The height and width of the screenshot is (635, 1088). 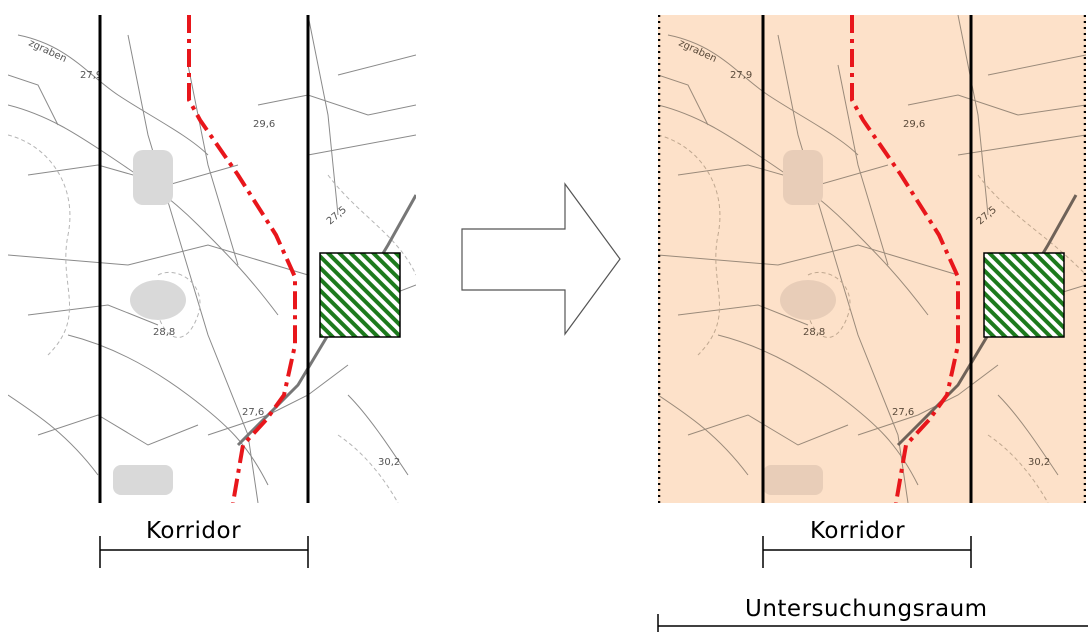 What do you see at coordinates (872, 623) in the screenshot?
I see `study-area-scale` at bounding box center [872, 623].